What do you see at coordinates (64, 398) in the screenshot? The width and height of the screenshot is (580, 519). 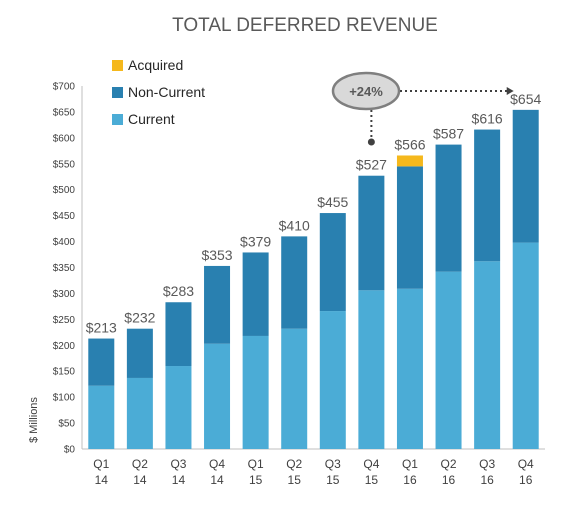 I see `y-tick-label: $100` at bounding box center [64, 398].